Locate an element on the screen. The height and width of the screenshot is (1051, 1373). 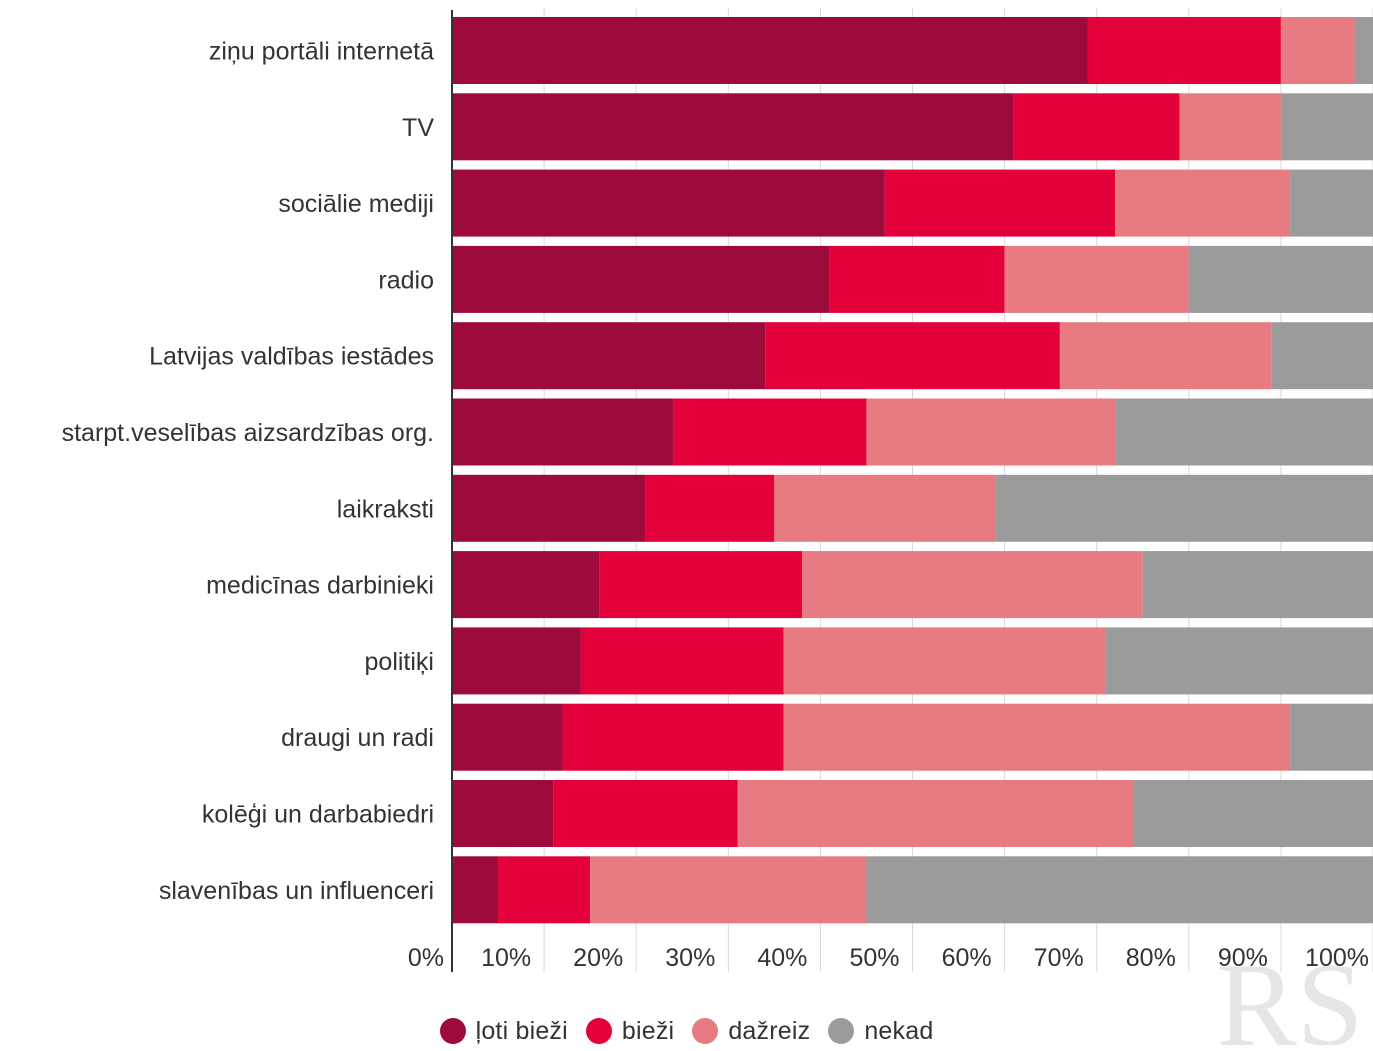
category-label: sociālie mediji is located at coordinates (356, 204).